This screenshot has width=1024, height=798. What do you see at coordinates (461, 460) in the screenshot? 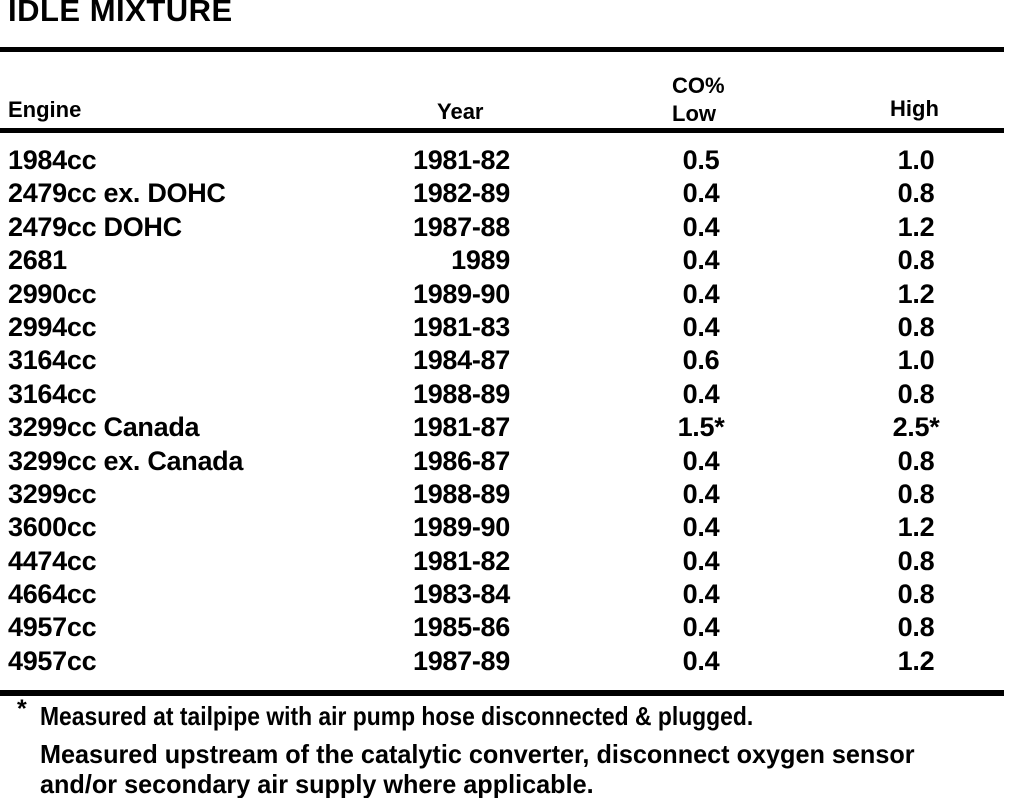
I see `cell-year: 1986-87` at bounding box center [461, 460].